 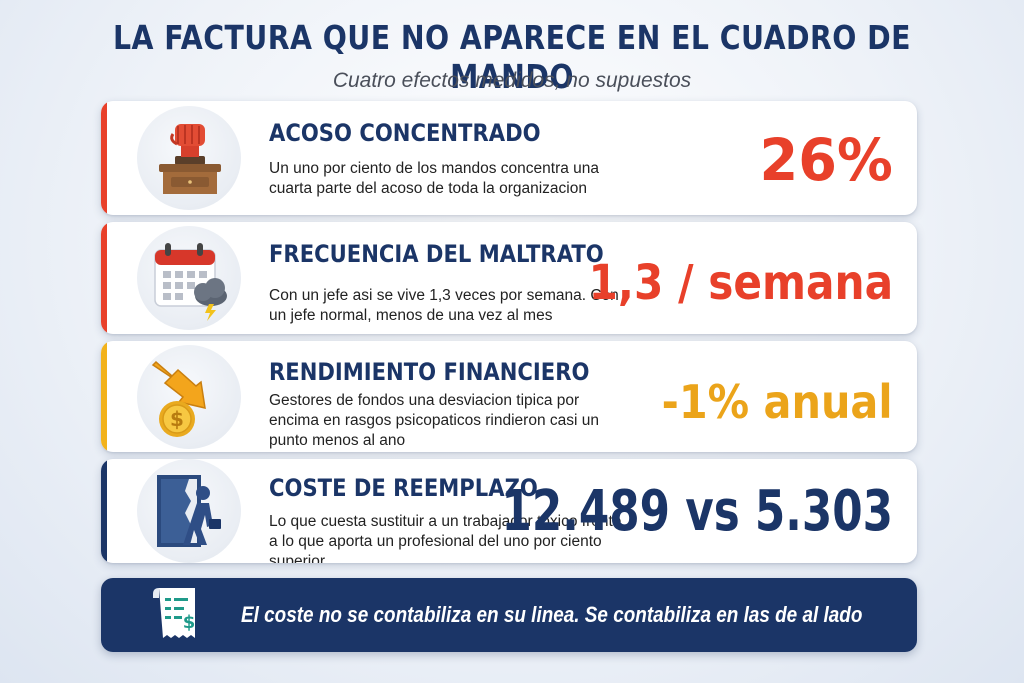 I want to click on person-leaving-door-icon, so click(x=189, y=511).